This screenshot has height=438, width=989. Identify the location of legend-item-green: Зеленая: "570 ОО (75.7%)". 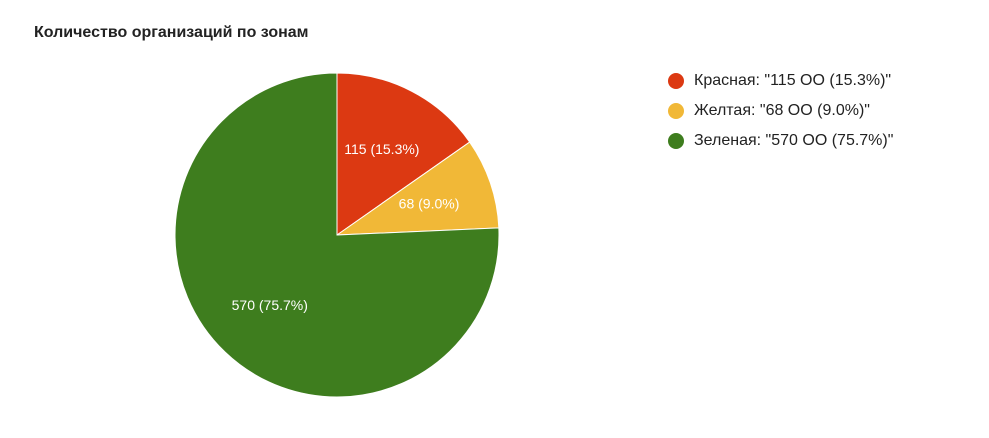
(780, 141).